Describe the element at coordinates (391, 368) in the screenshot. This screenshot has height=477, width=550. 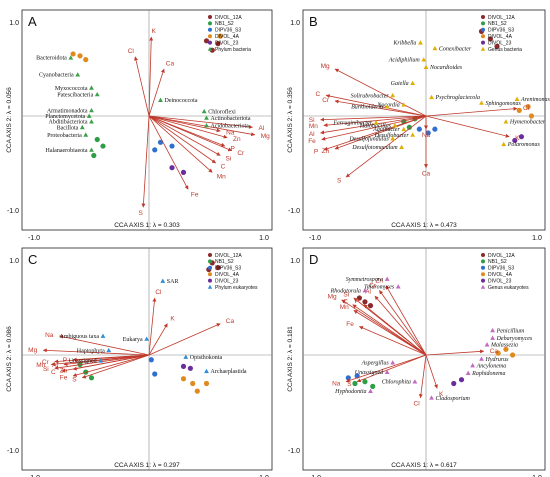
I see `vector-arrow-s` at that location.